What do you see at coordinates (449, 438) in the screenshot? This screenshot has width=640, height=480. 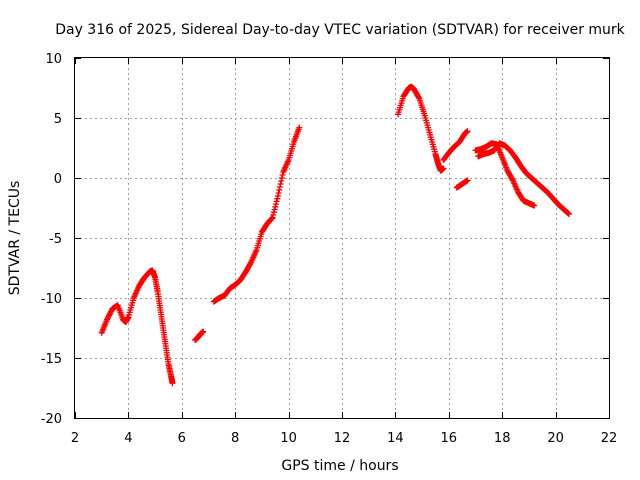 I see `x-tick-label: 16` at bounding box center [449, 438].